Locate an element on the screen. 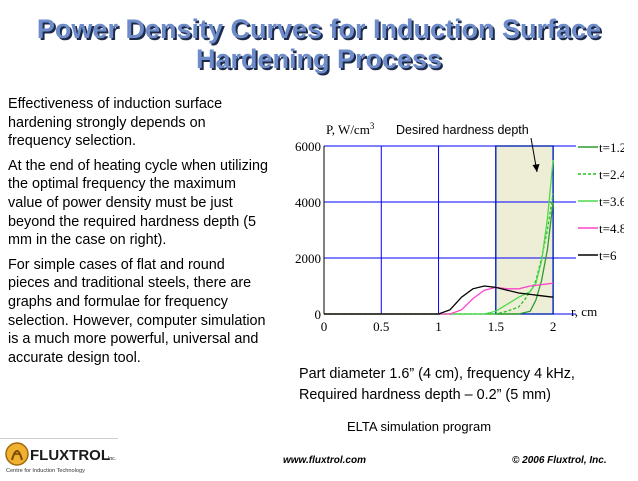  x-tick-label-2: 1 is located at coordinates (438, 326).